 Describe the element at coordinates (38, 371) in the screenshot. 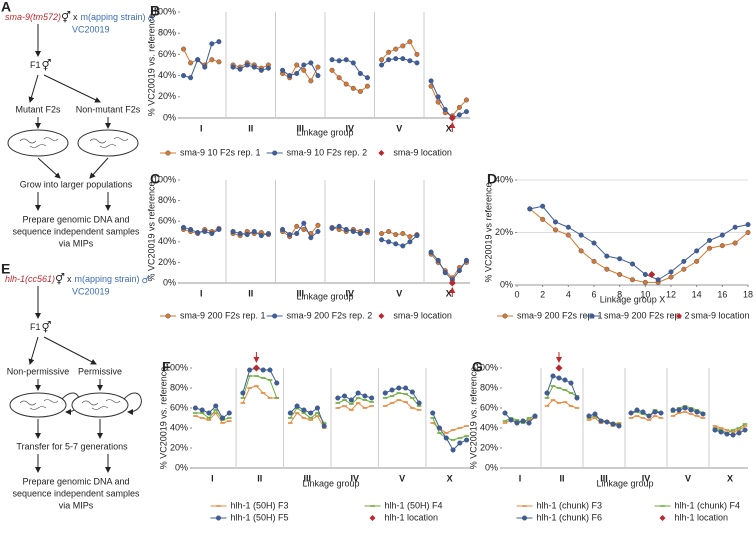

I see `left-label: Non-permissive` at that location.